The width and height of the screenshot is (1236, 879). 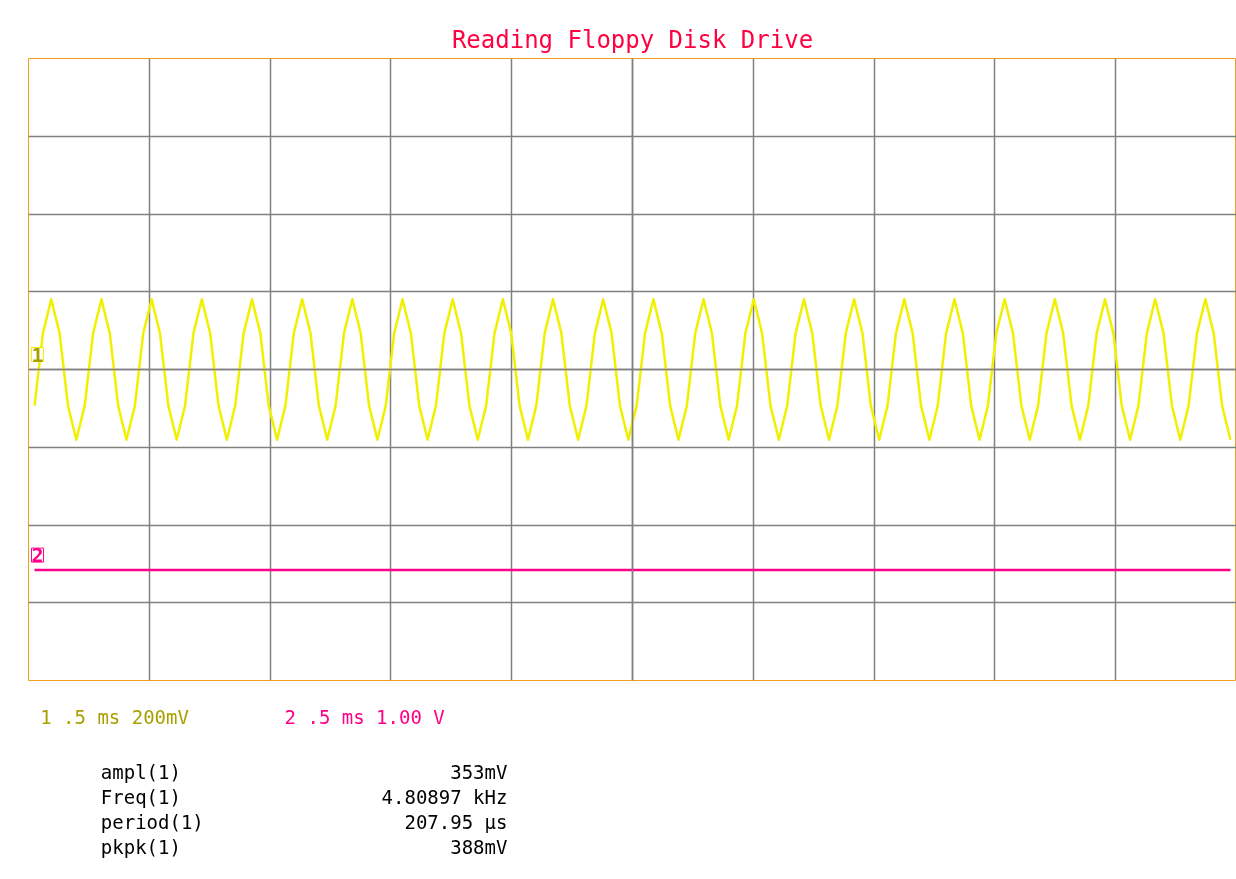 What do you see at coordinates (140, 796) in the screenshot?
I see `text: Freq(1)` at bounding box center [140, 796].